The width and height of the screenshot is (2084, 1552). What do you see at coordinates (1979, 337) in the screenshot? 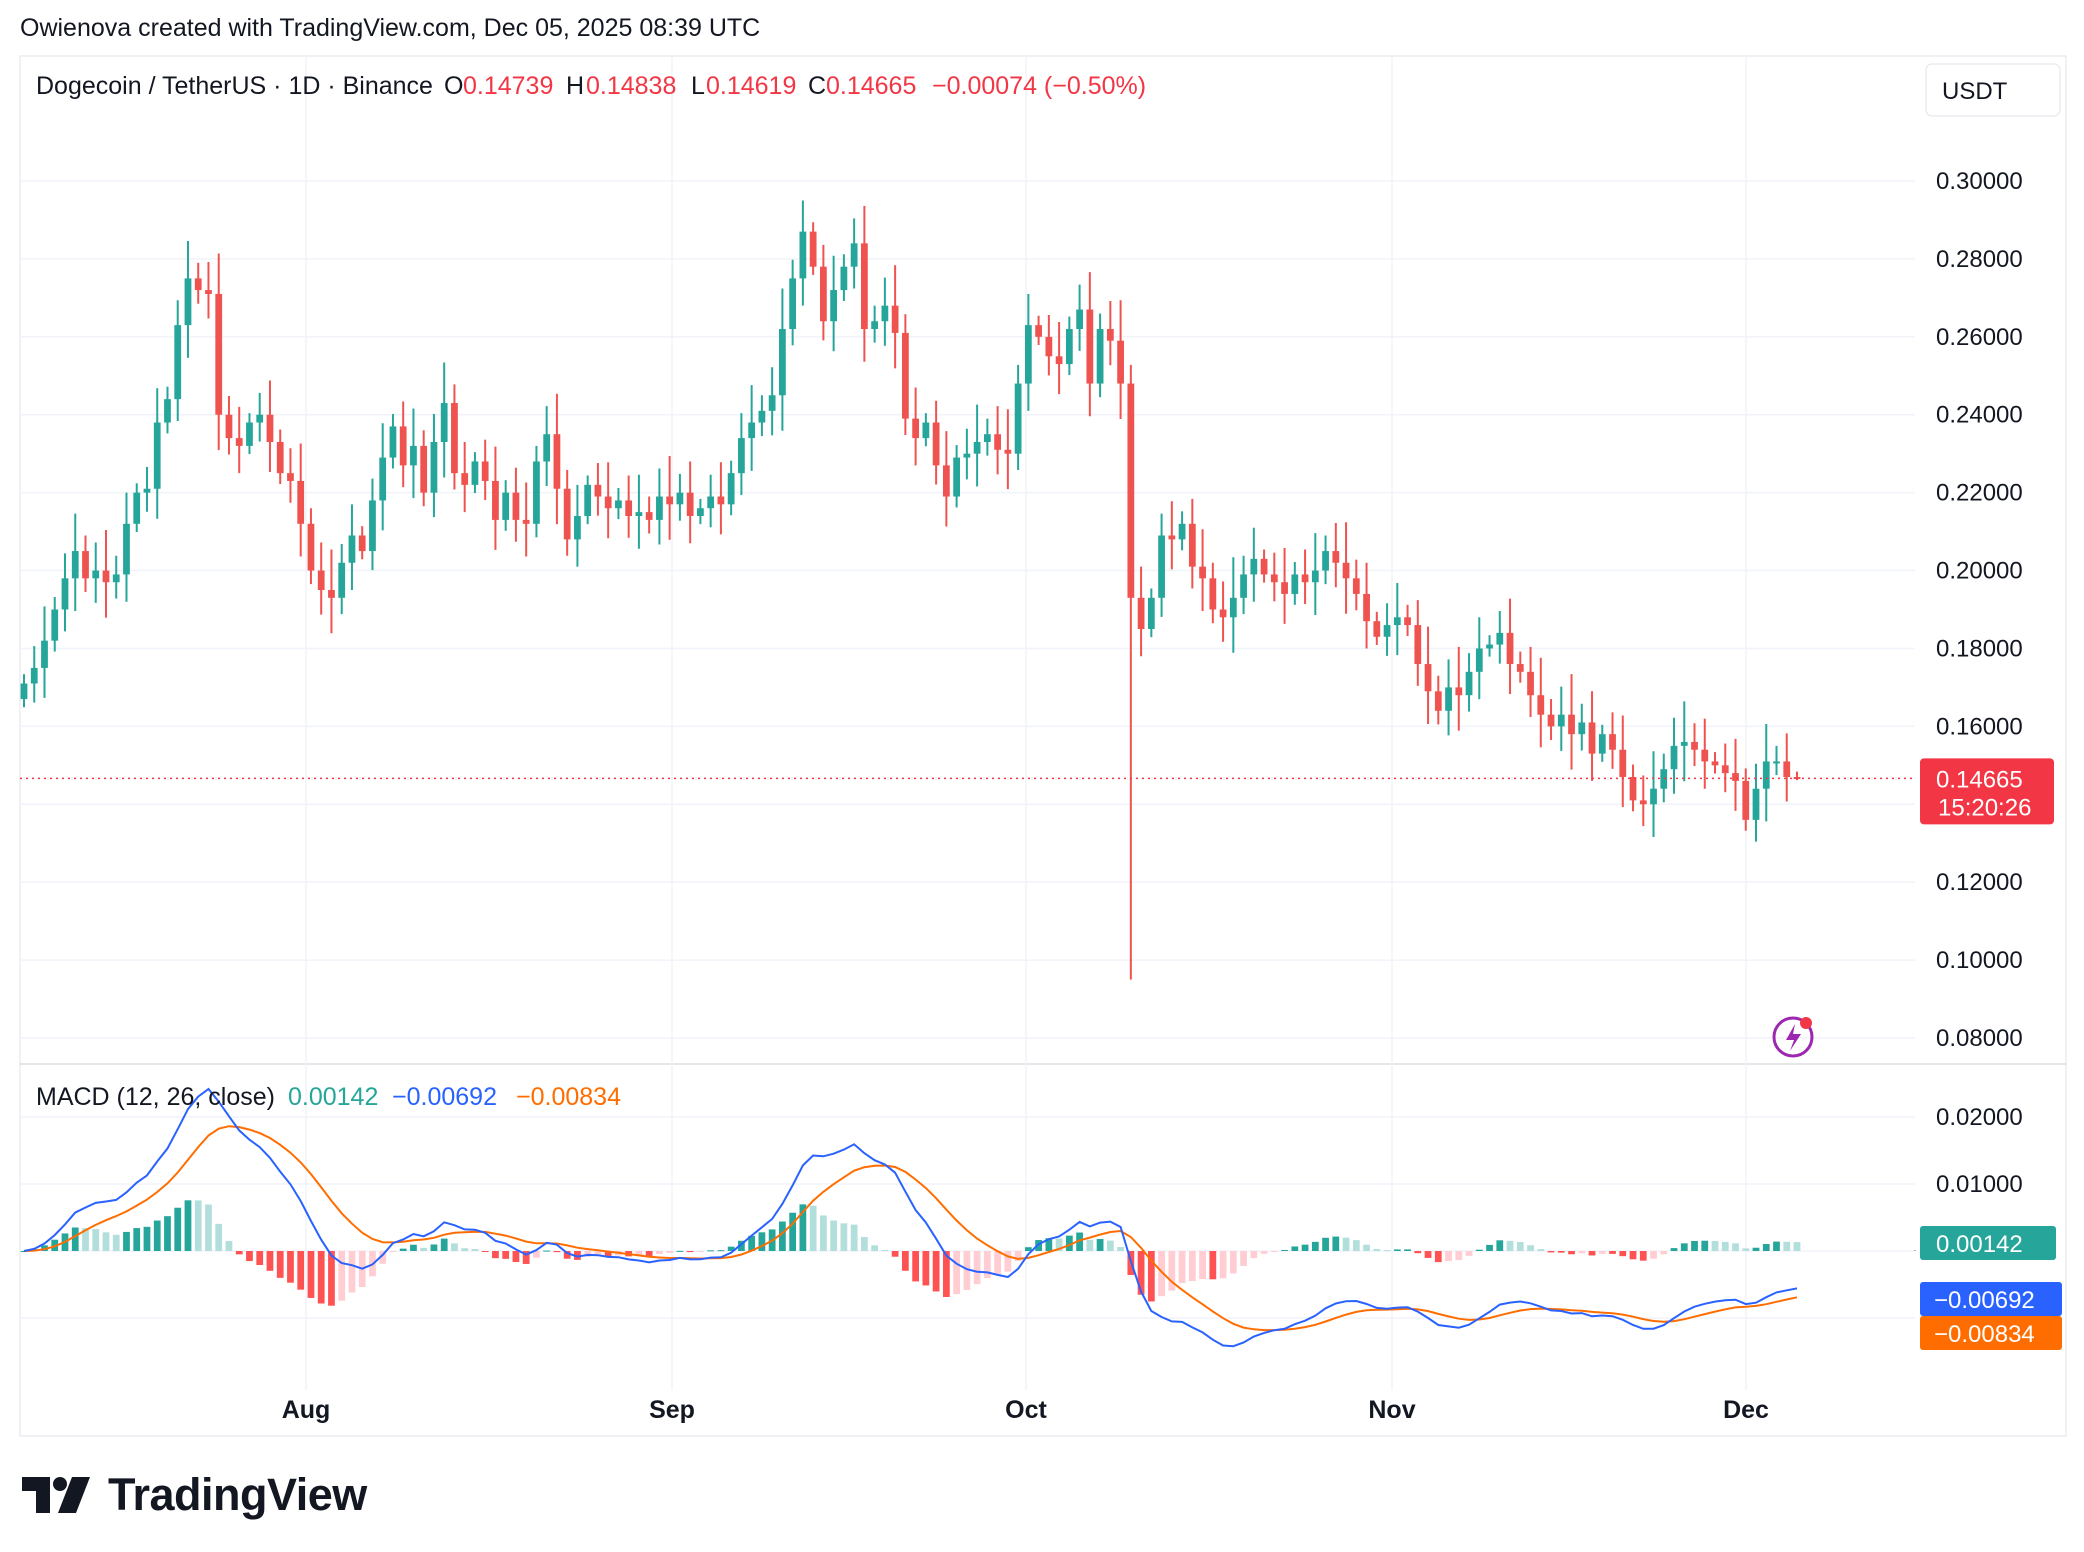
I see `price-tick: 0.26000` at bounding box center [1979, 337].